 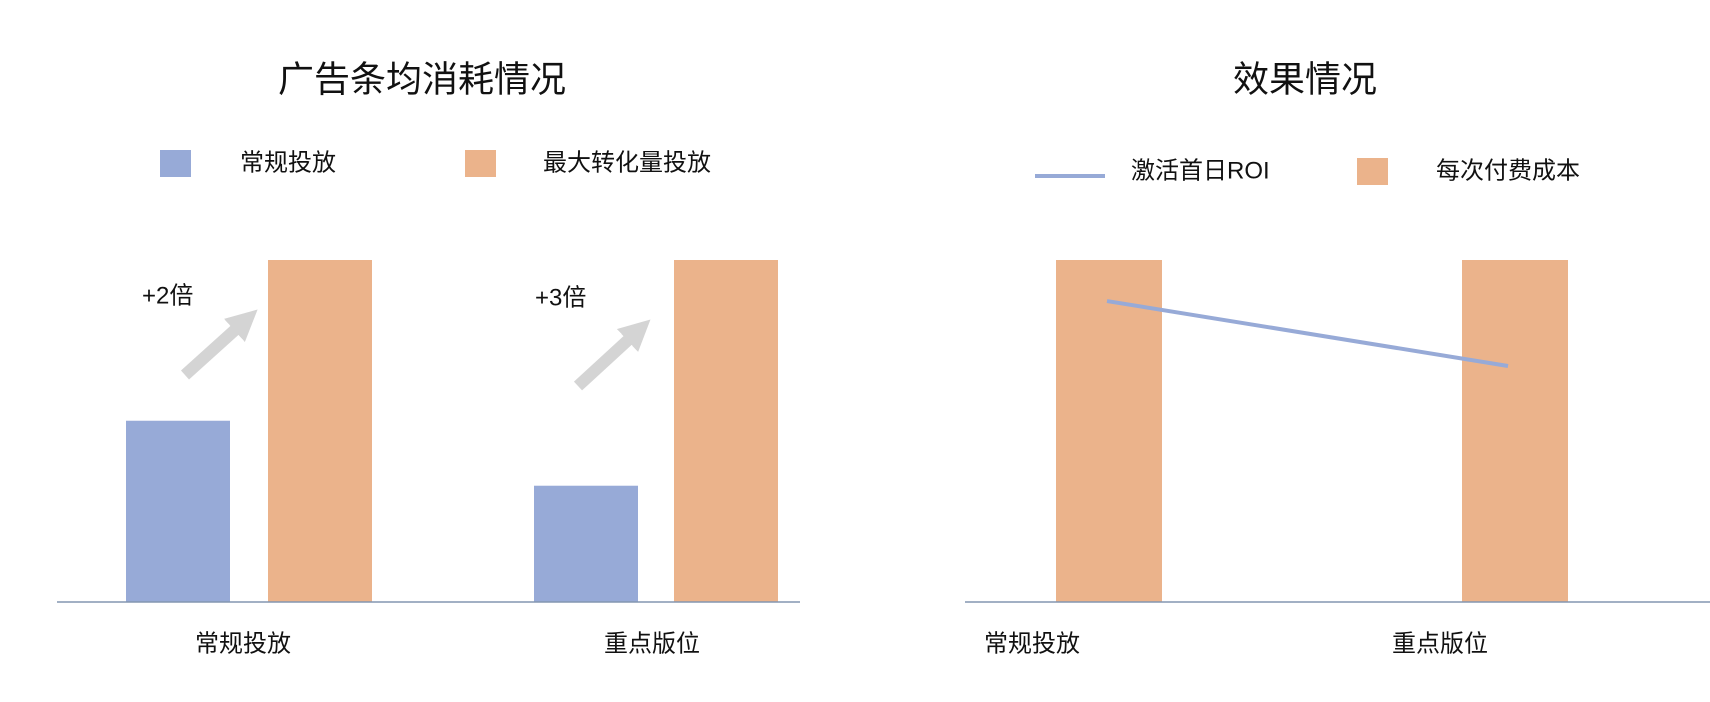 What do you see at coordinates (1200, 170) in the screenshot?
I see `legend-label: 激活首日ROI` at bounding box center [1200, 170].